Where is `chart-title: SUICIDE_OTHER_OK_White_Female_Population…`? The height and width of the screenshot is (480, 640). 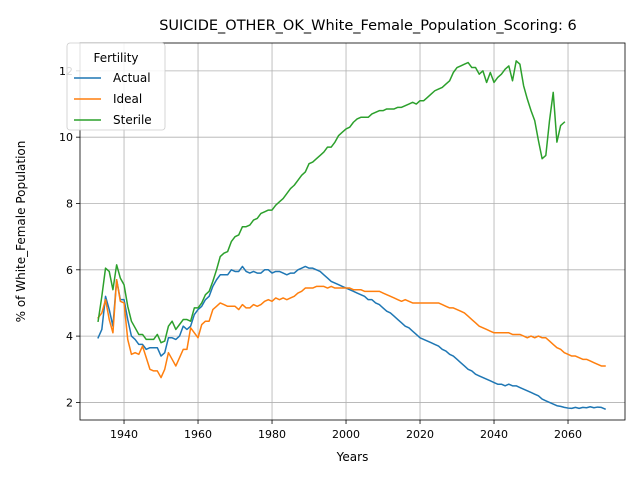
chart-title: SUICIDE_OTHER_OK_White_Female_Population… is located at coordinates (368, 26).